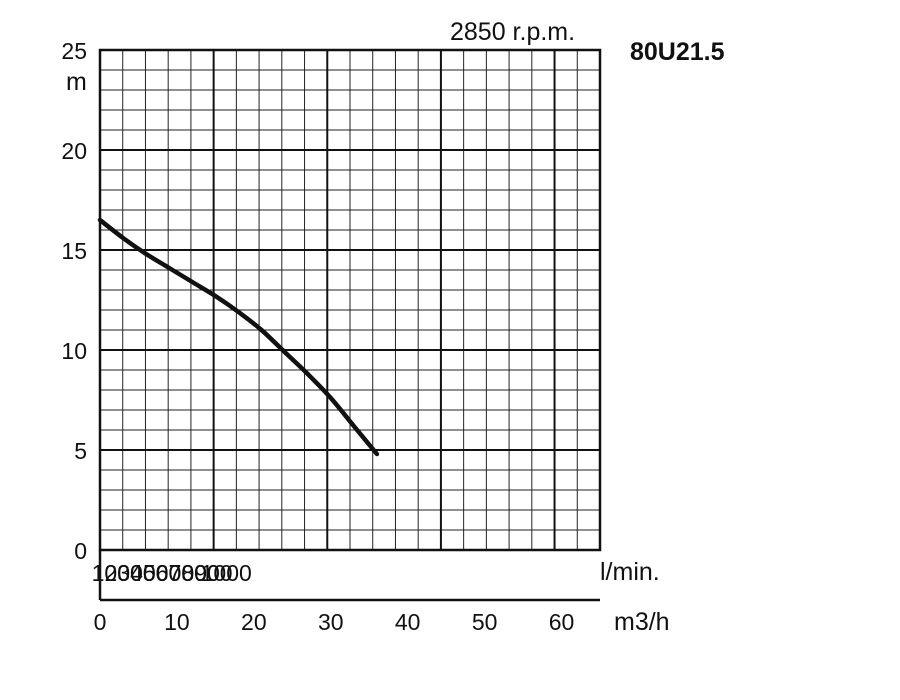 The image size is (900, 700). Describe the element at coordinates (74, 301) in the screenshot. I see `y-tick-labels: 0 5 10 15 20 25` at that location.